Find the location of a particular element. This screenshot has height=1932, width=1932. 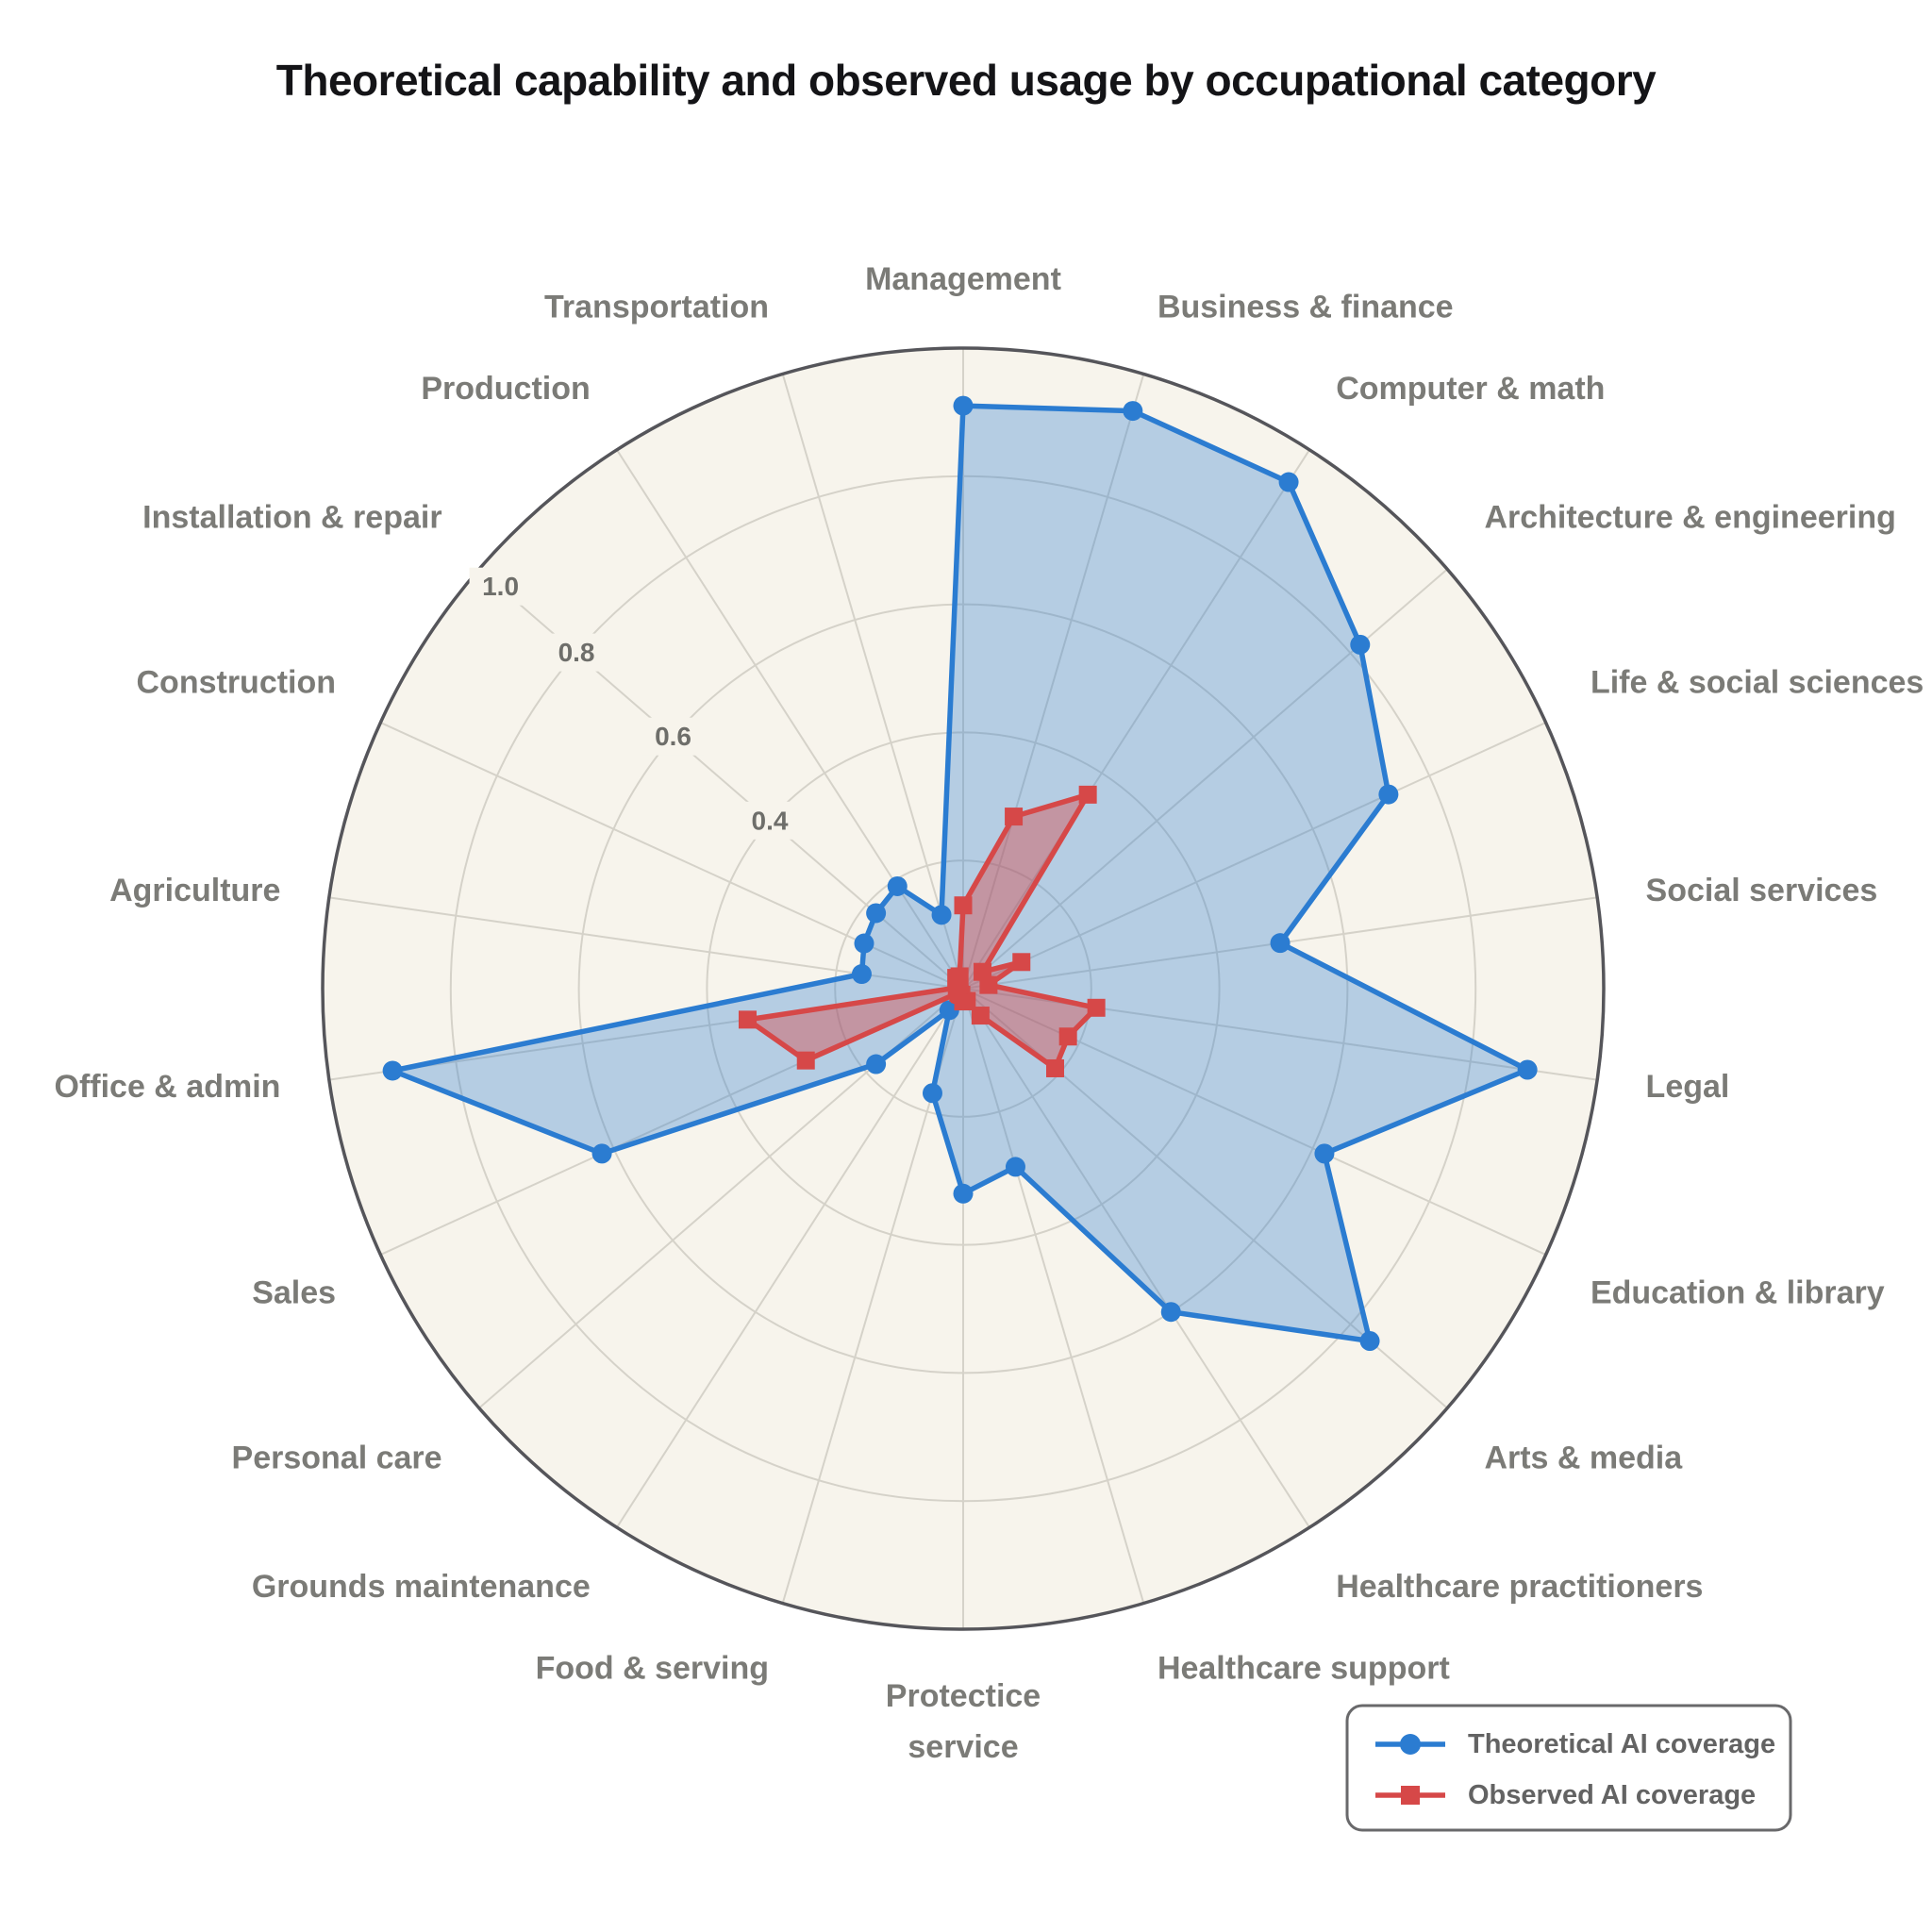

category-label-business-finance: Business & finance is located at coordinates (1306, 307).